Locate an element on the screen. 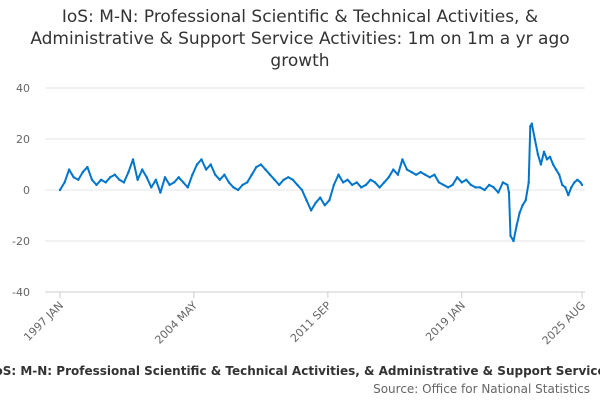 The height and width of the screenshot is (400, 600). y-tick-label: 40 is located at coordinates (23, 88).